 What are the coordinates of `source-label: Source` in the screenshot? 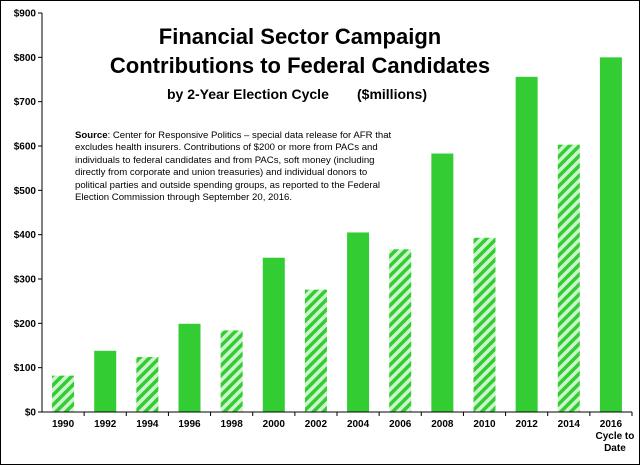 It's located at (91, 135).